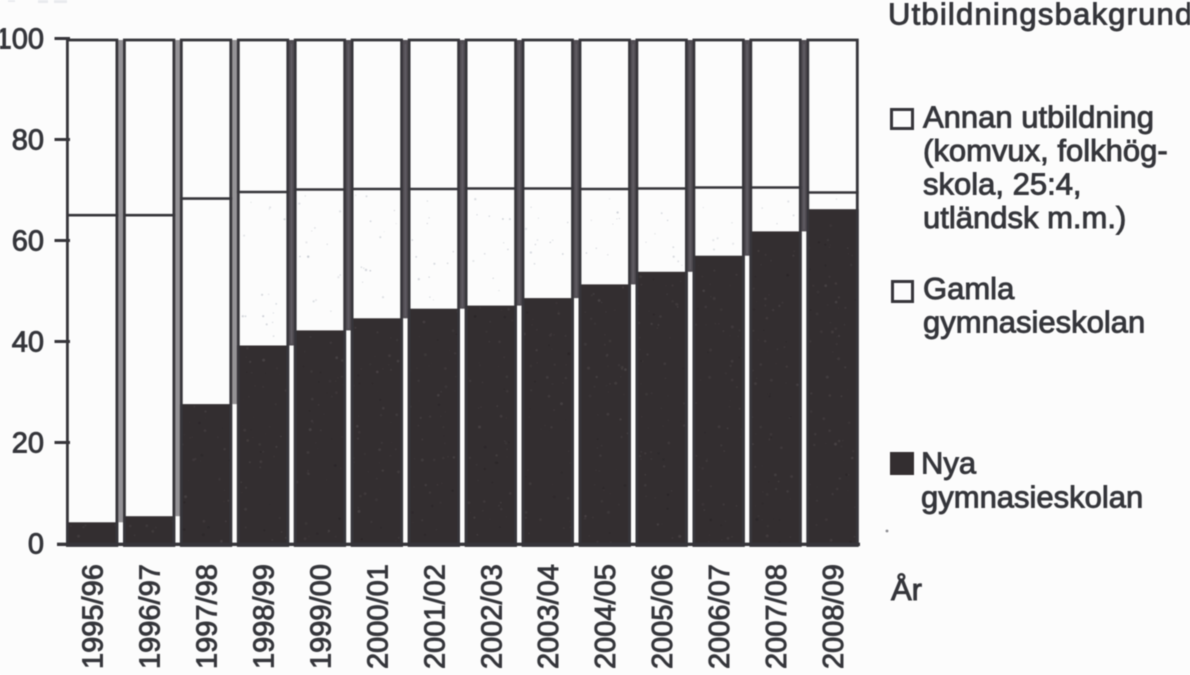 The height and width of the screenshot is (675, 1190). I want to click on svg-text: 1995/96, so click(94, 616).